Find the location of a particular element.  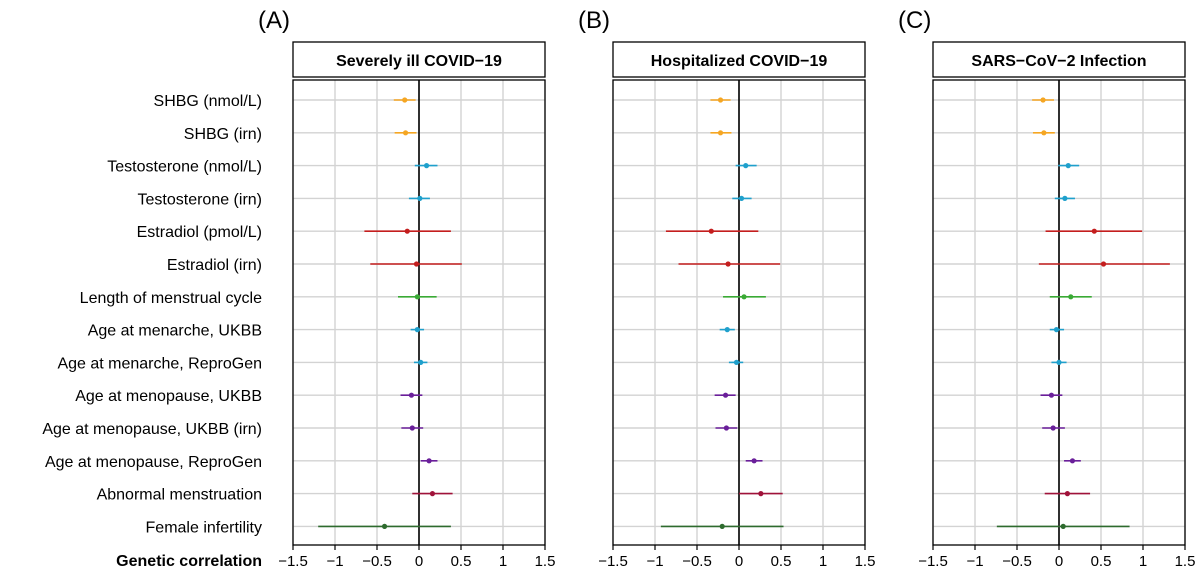

trait-label: Estradiol (pmol/L) is located at coordinates (199, 232).